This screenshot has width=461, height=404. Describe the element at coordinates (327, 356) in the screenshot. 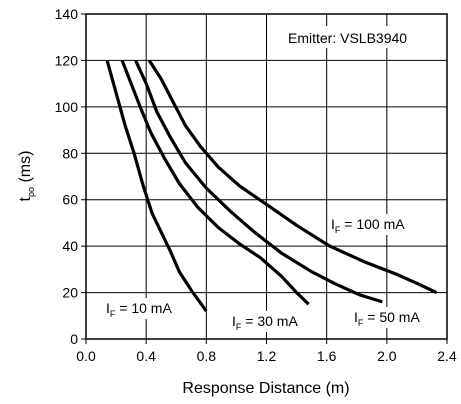

I see `x-tick-label: 1.6` at that location.